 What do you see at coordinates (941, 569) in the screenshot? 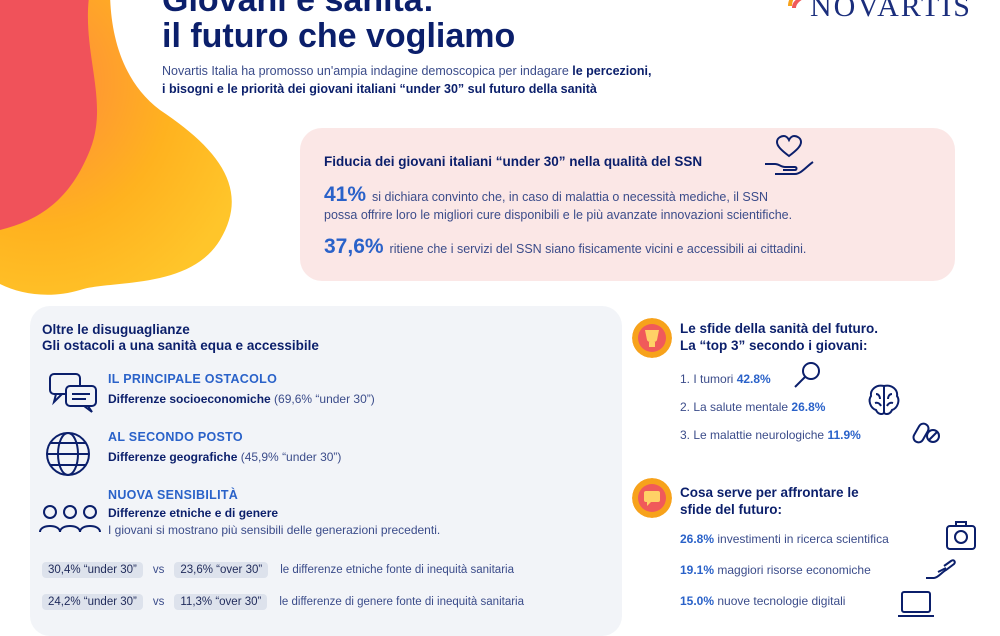
I see `money-hand-icon` at bounding box center [941, 569].